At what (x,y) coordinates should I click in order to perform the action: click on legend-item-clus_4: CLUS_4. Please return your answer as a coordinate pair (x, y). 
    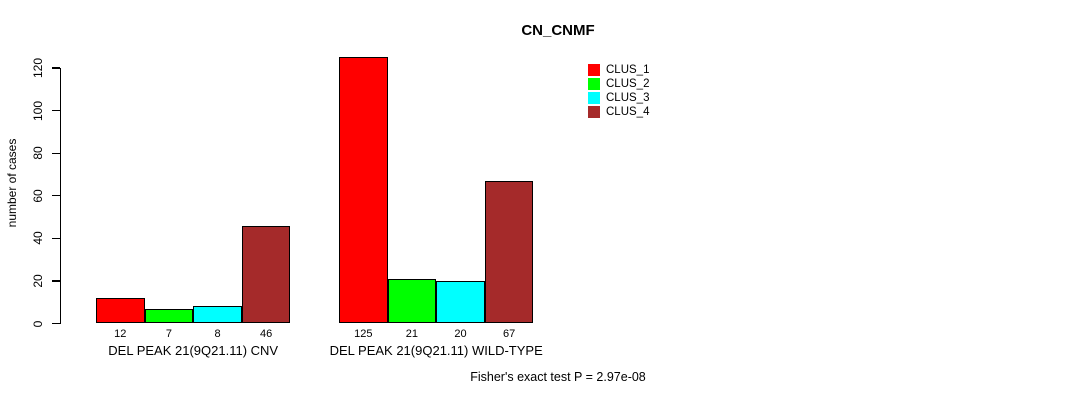
    Looking at the image, I should click on (618, 112).